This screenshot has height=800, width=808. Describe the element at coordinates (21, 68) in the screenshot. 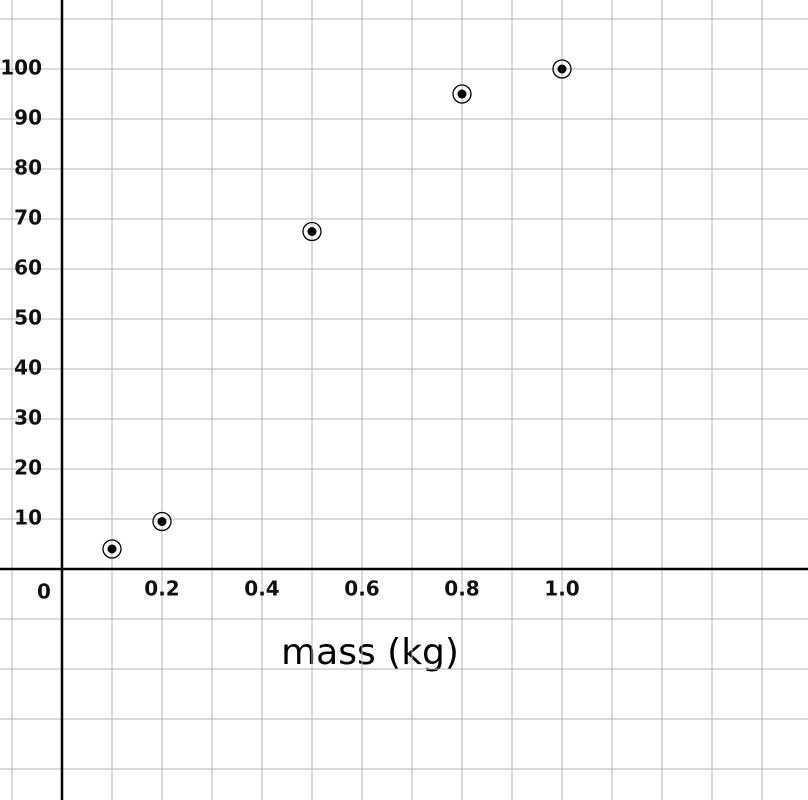

I see `y-tick-label: 100` at that location.